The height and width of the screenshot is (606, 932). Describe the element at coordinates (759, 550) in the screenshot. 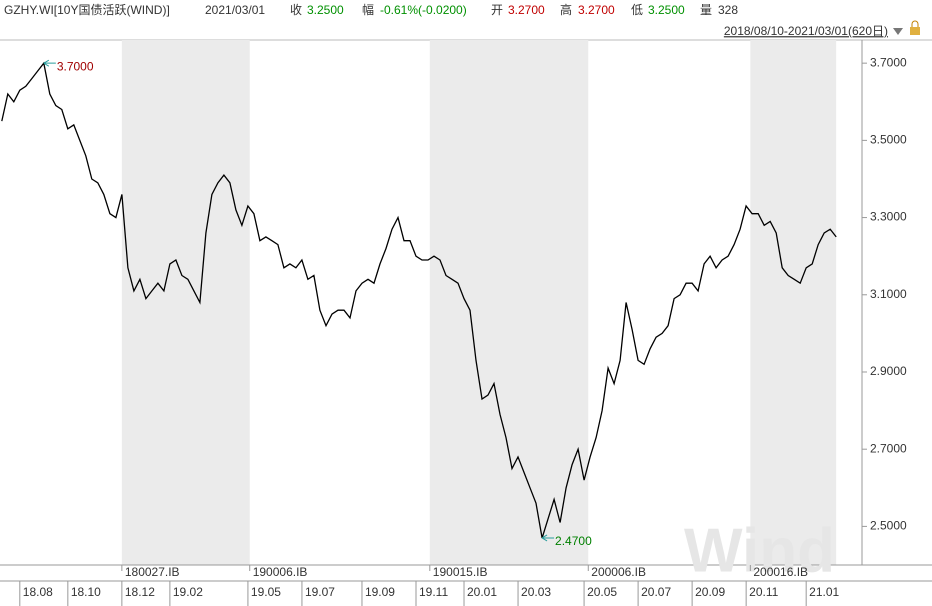

I see `watermark: Wind` at that location.